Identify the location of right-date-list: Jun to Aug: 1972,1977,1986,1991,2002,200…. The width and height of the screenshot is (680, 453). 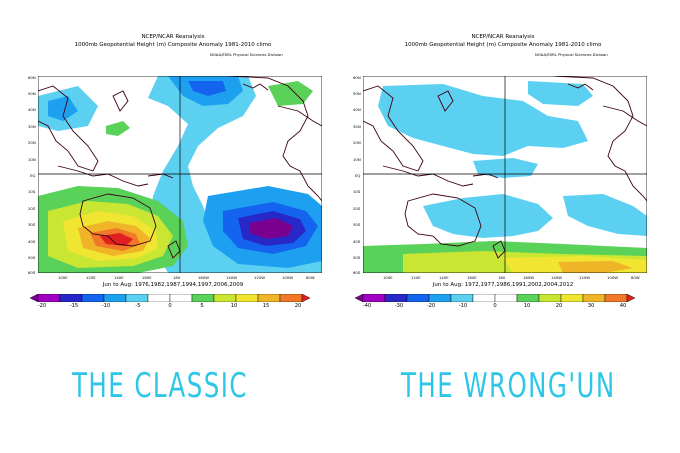
(503, 285).